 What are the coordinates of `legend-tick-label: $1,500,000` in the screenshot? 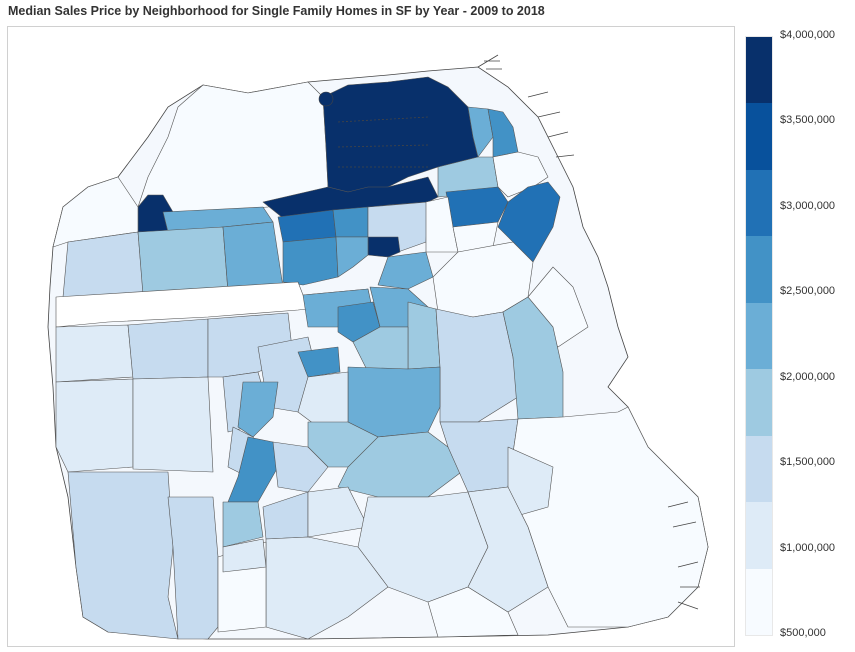 It's located at (808, 462).